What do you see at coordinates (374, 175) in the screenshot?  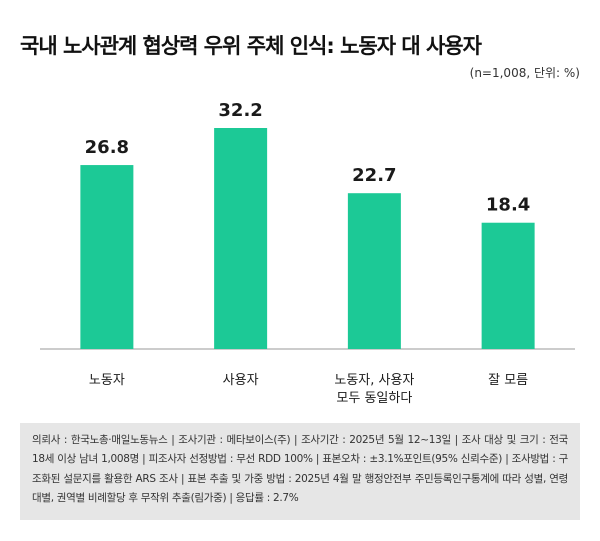 I see `bar-value-label-2: 22.7` at bounding box center [374, 175].